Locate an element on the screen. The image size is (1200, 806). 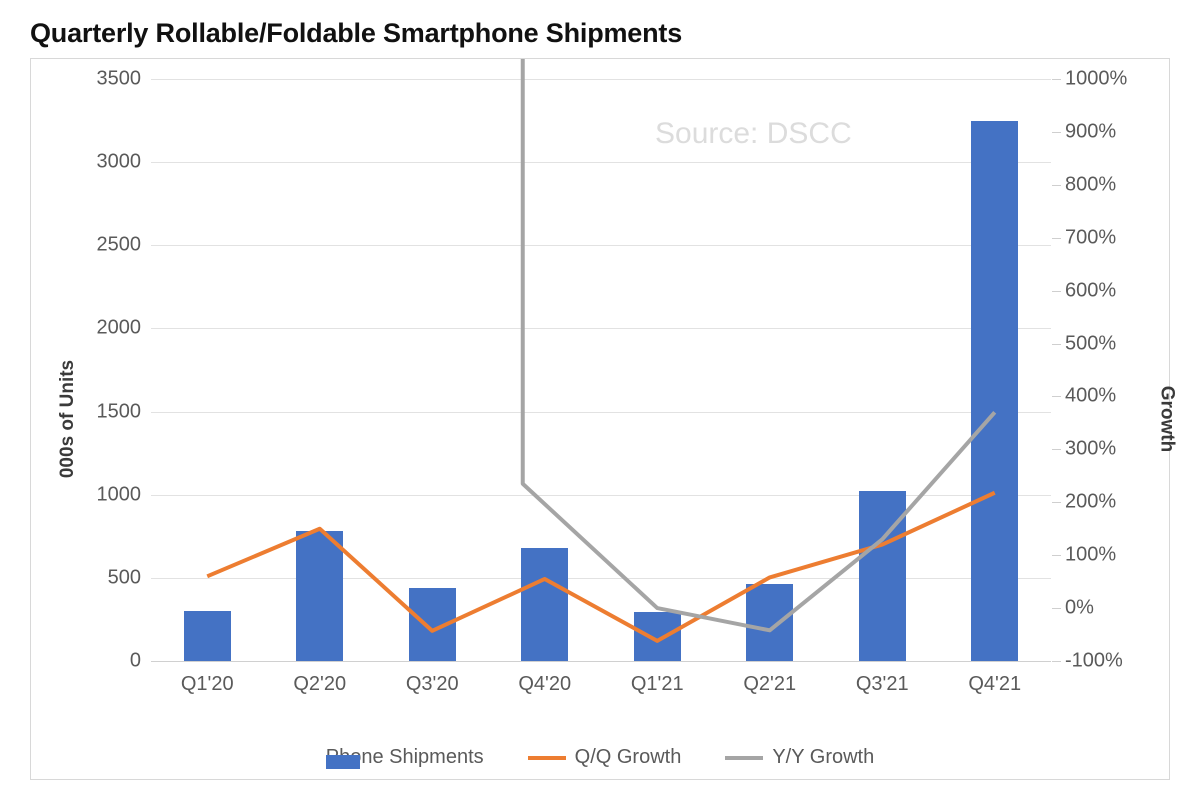
y2-axis-tick: 400% is located at coordinates (1091, 395).